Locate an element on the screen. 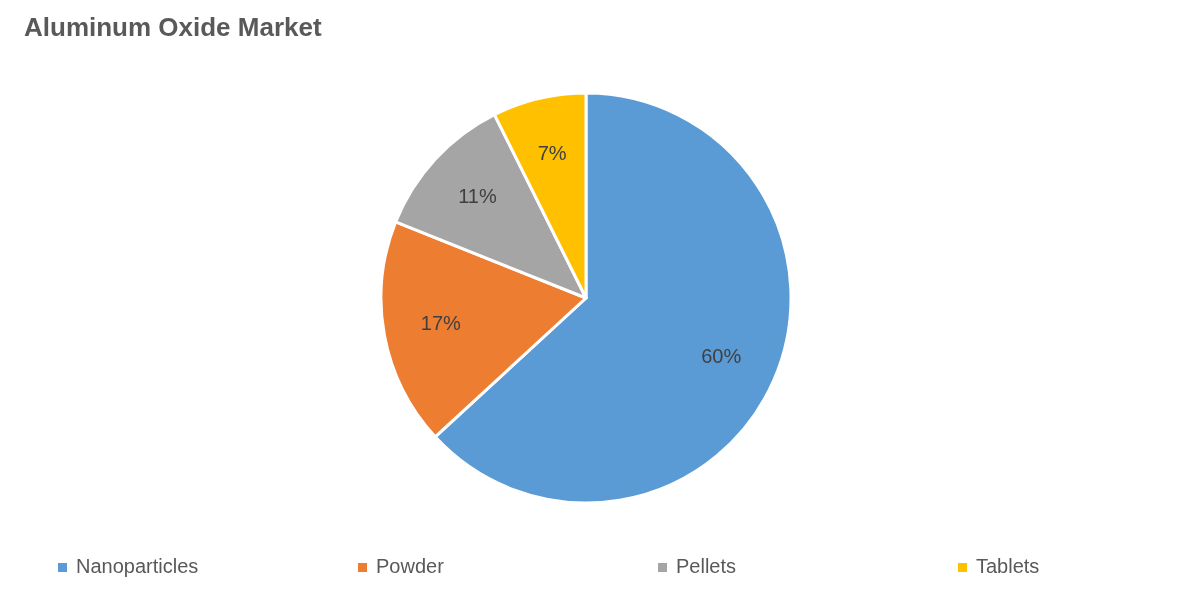  legend-label: Tablets is located at coordinates (1008, 566).